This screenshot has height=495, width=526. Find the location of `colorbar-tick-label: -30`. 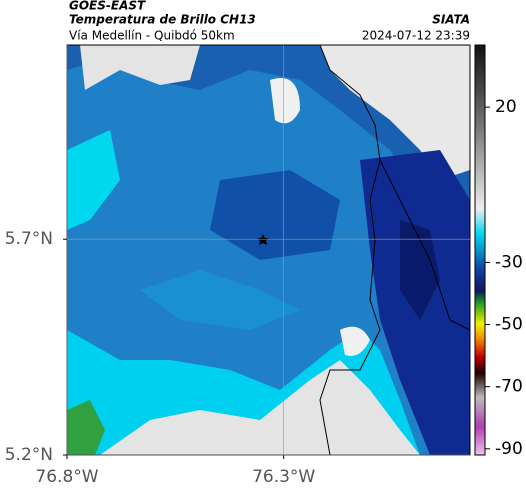

colorbar-tick-label: -30 is located at coordinates (509, 262).